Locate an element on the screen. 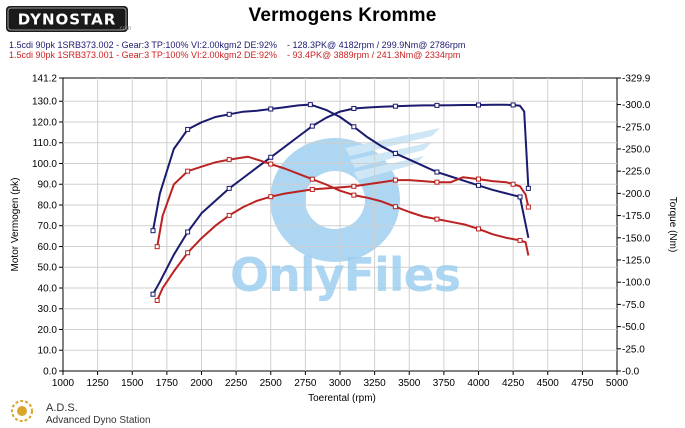 The height and width of the screenshot is (428, 685). y-left-tick-label: 130.0 is located at coordinates (44, 102).